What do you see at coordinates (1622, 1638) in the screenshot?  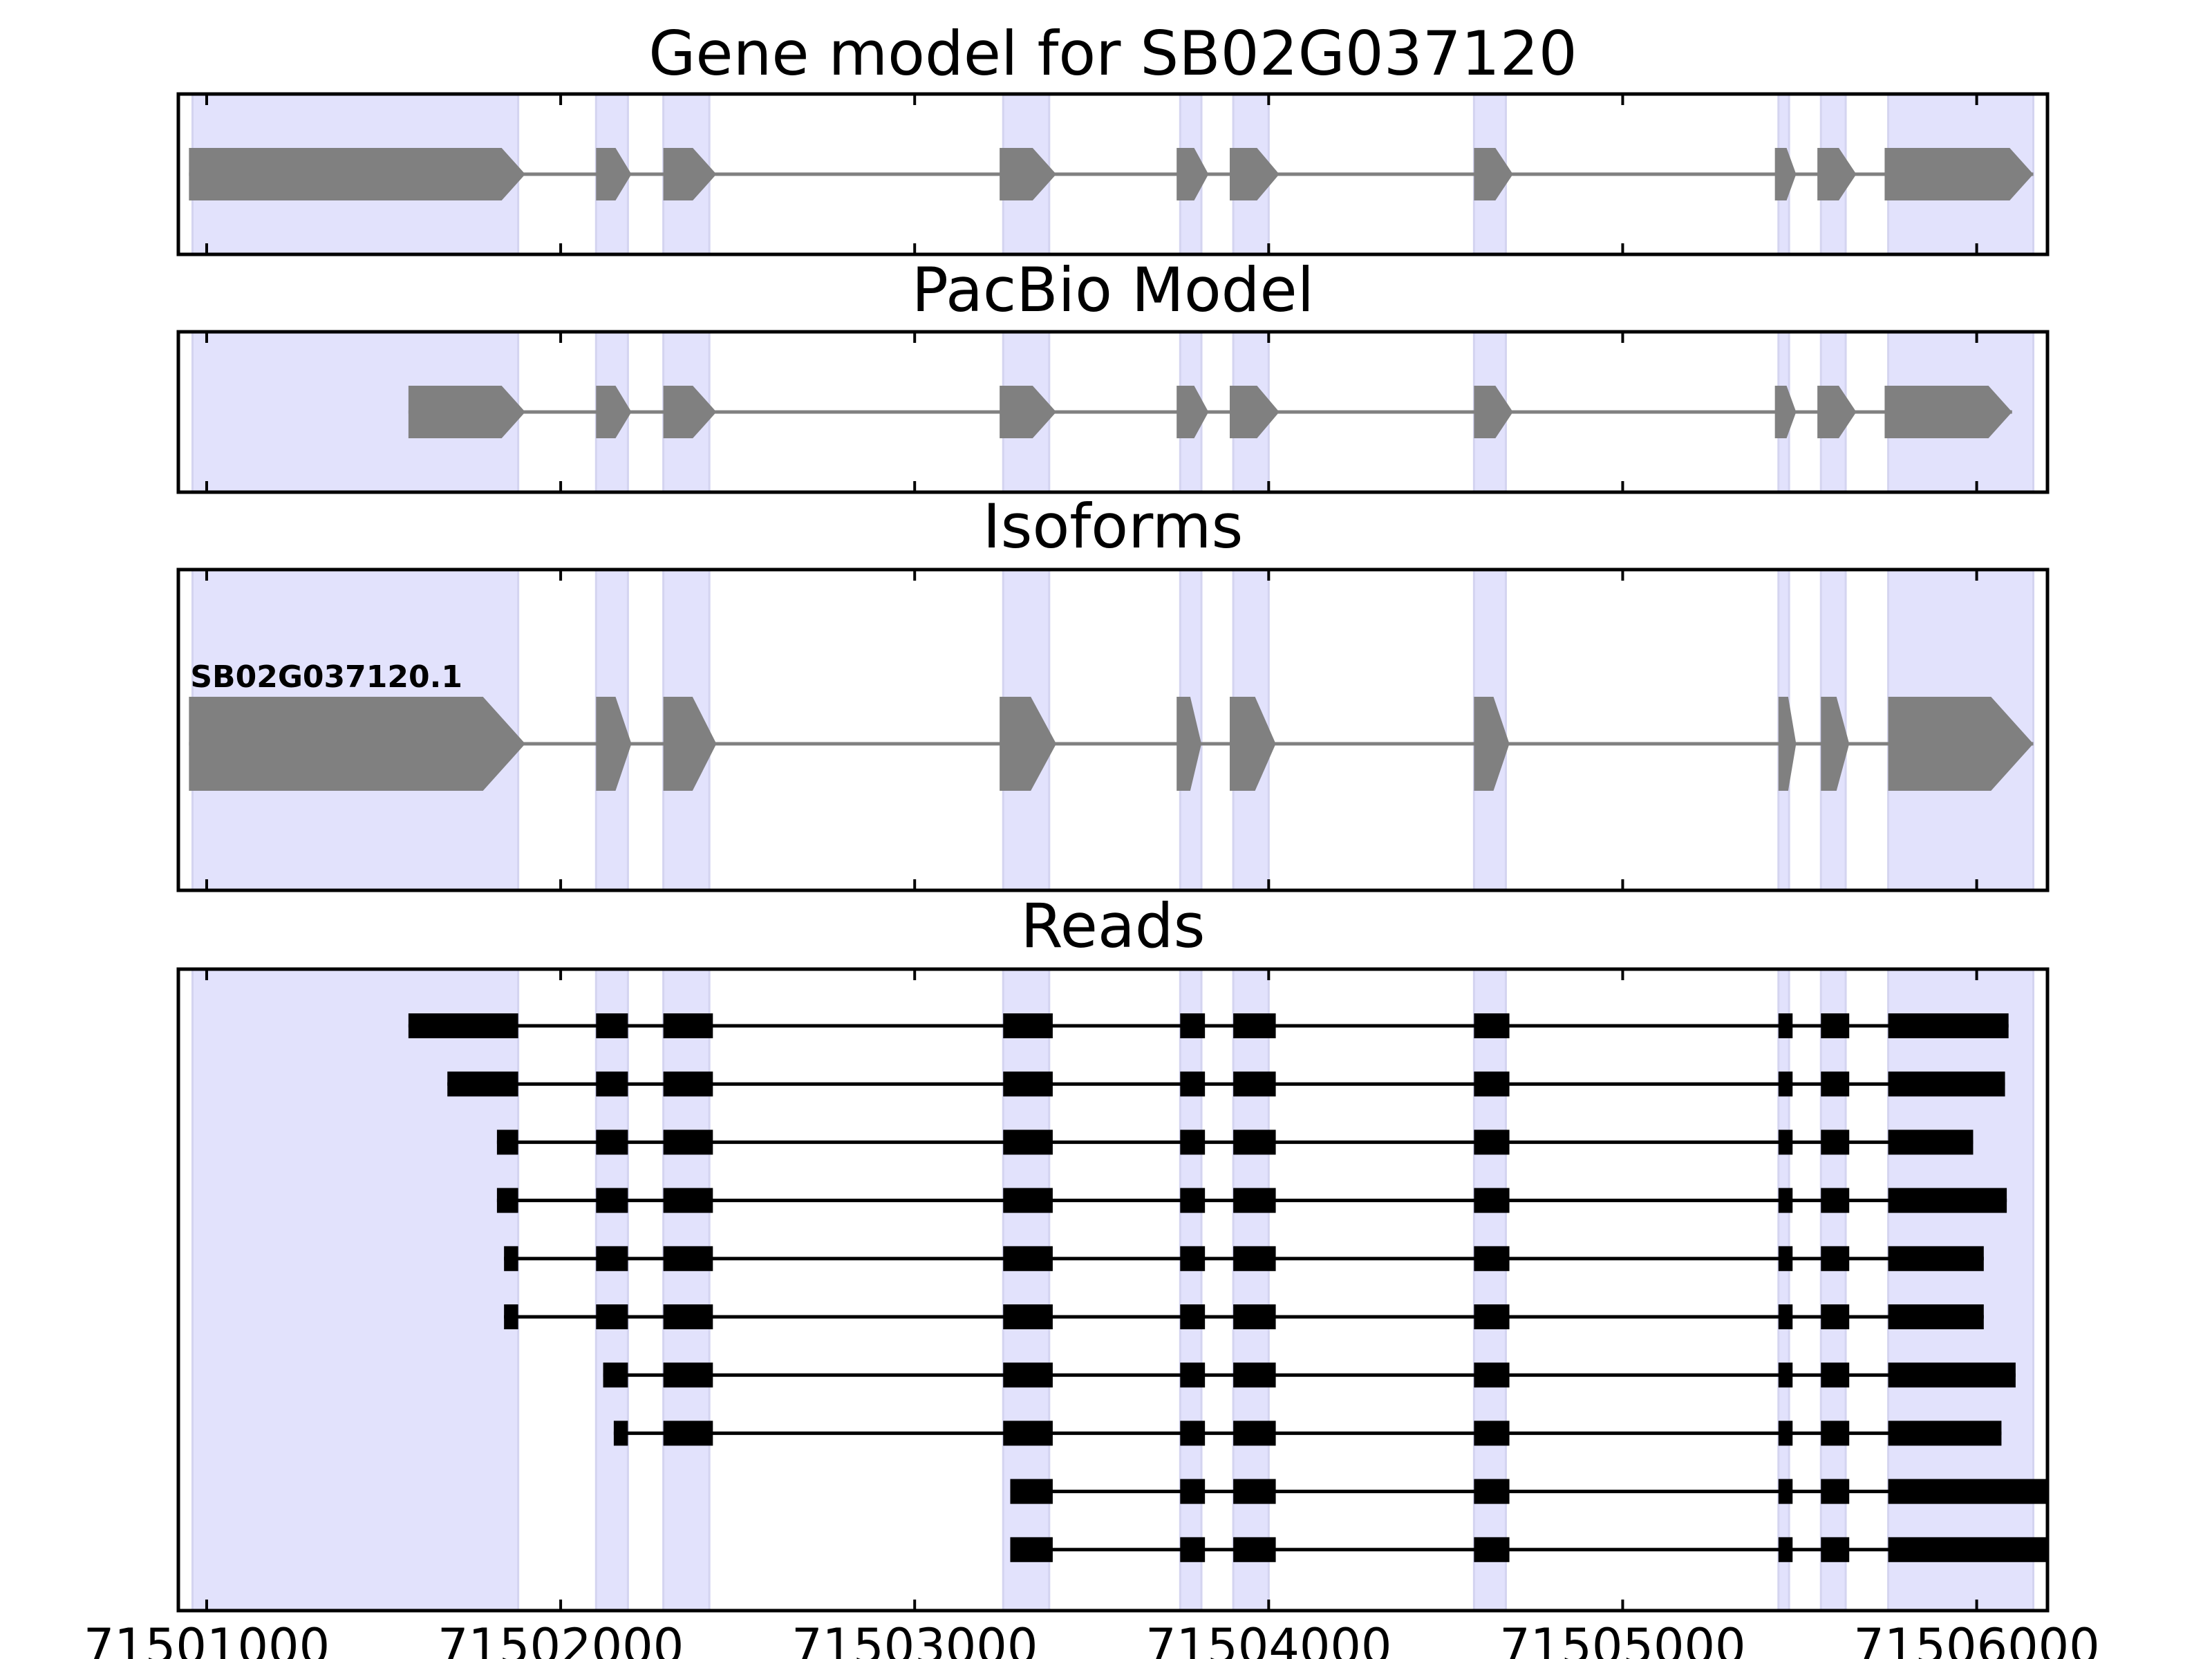 I see `x-tick-label: 71505000` at bounding box center [1622, 1638].